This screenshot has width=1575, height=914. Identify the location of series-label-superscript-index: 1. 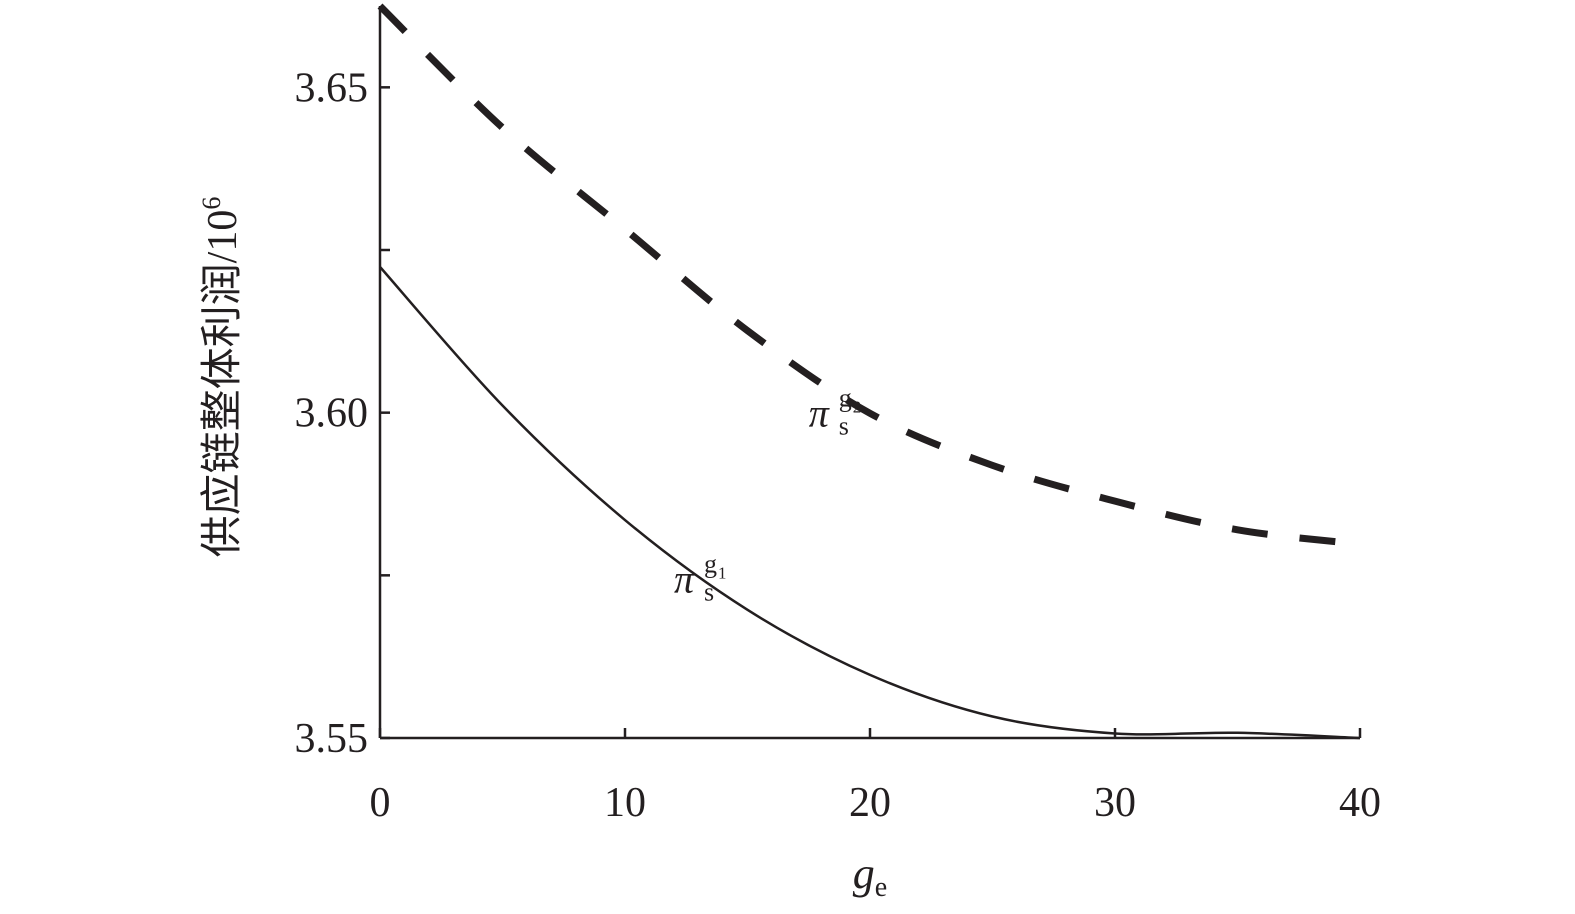
(722, 572).